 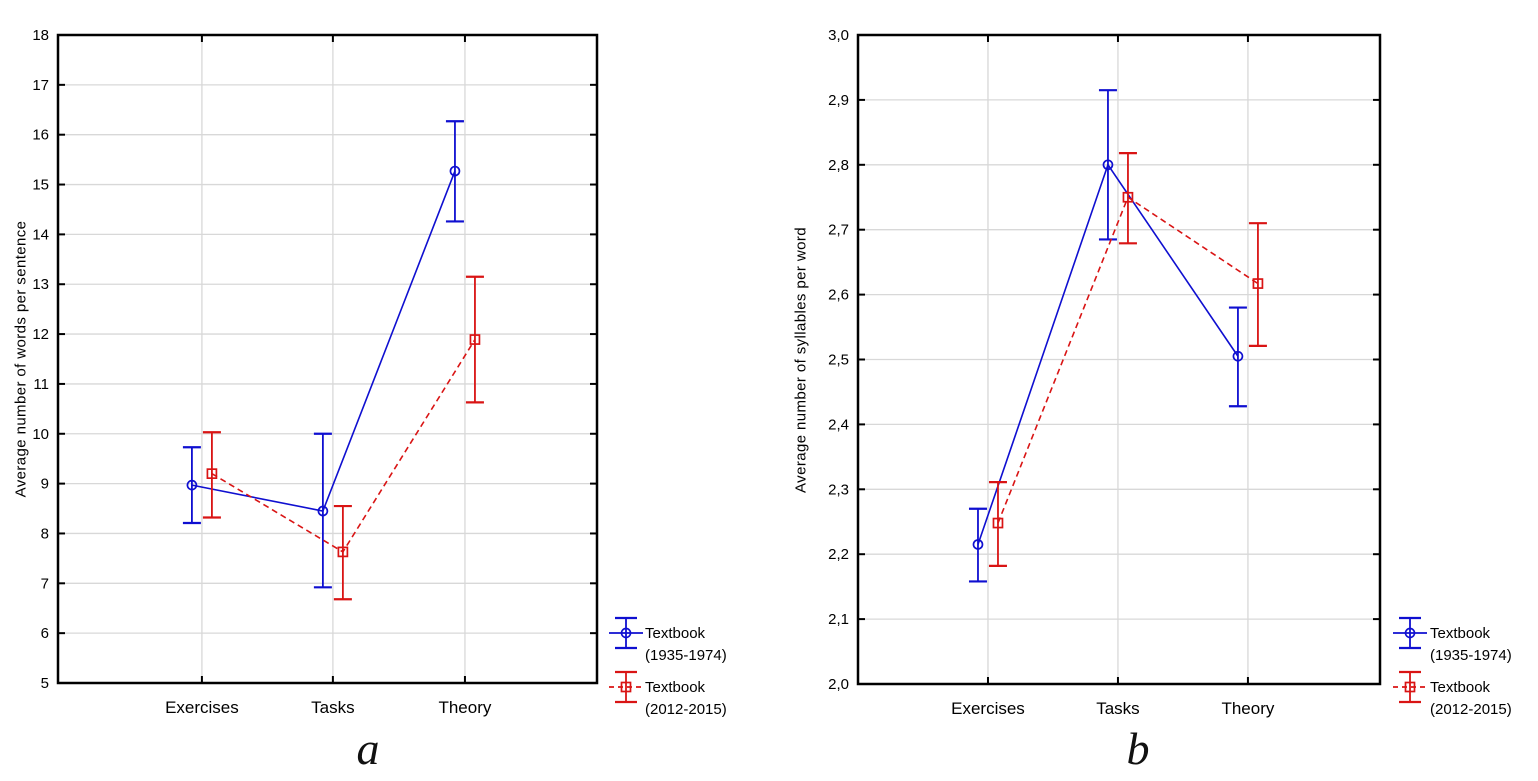 I want to click on y-tick-label: 2,6, so click(x=838, y=295).